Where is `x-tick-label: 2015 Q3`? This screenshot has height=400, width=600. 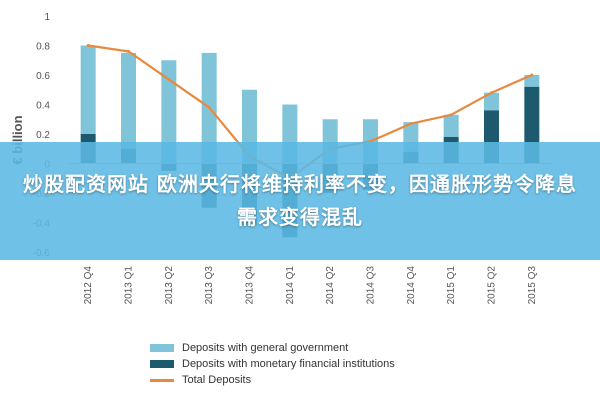
x-tick-label: 2015 Q3 is located at coordinates (532, 285).